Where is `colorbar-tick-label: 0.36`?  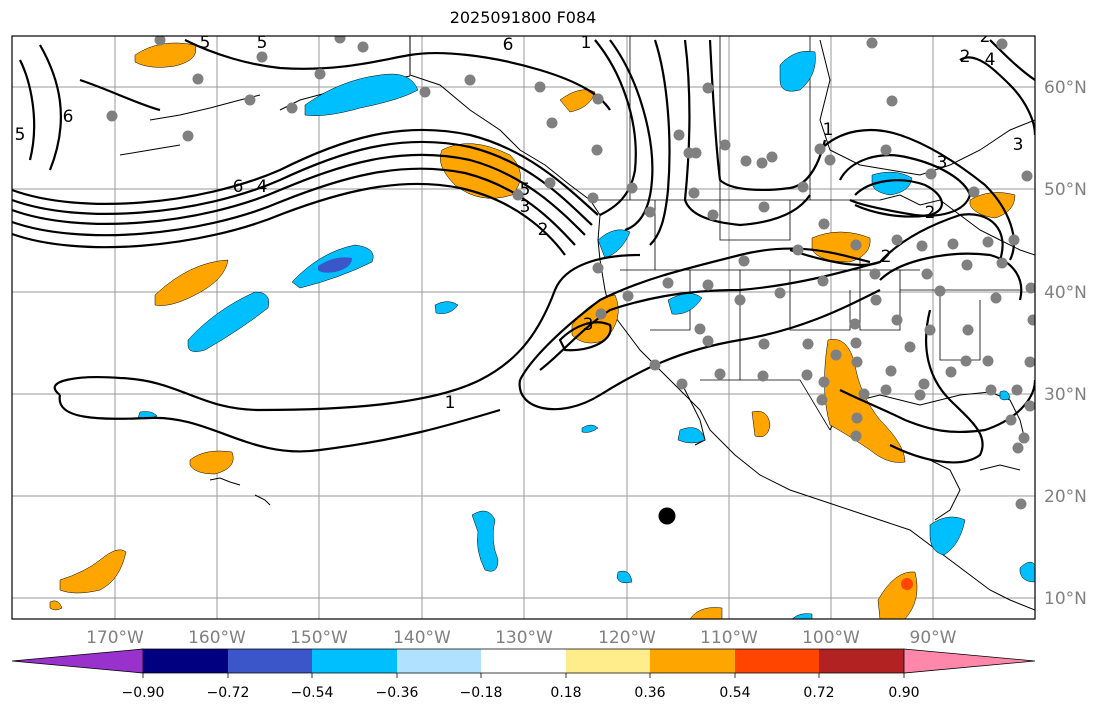 colorbar-tick-label: 0.36 is located at coordinates (649, 693).